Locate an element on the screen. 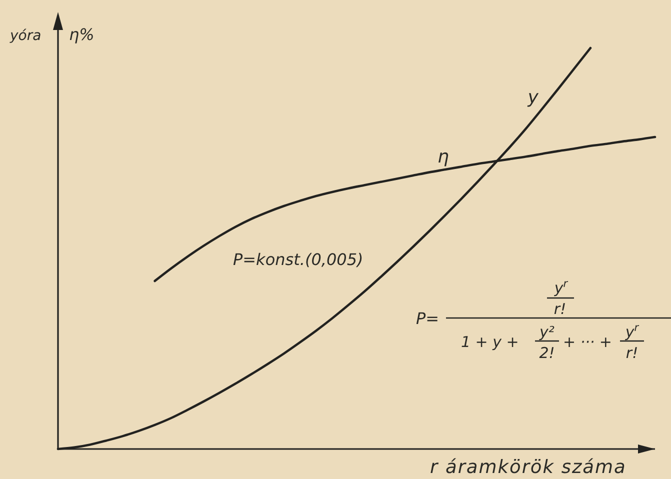 The width and height of the screenshot is (671, 479). annotation: y² is located at coordinates (546, 332).